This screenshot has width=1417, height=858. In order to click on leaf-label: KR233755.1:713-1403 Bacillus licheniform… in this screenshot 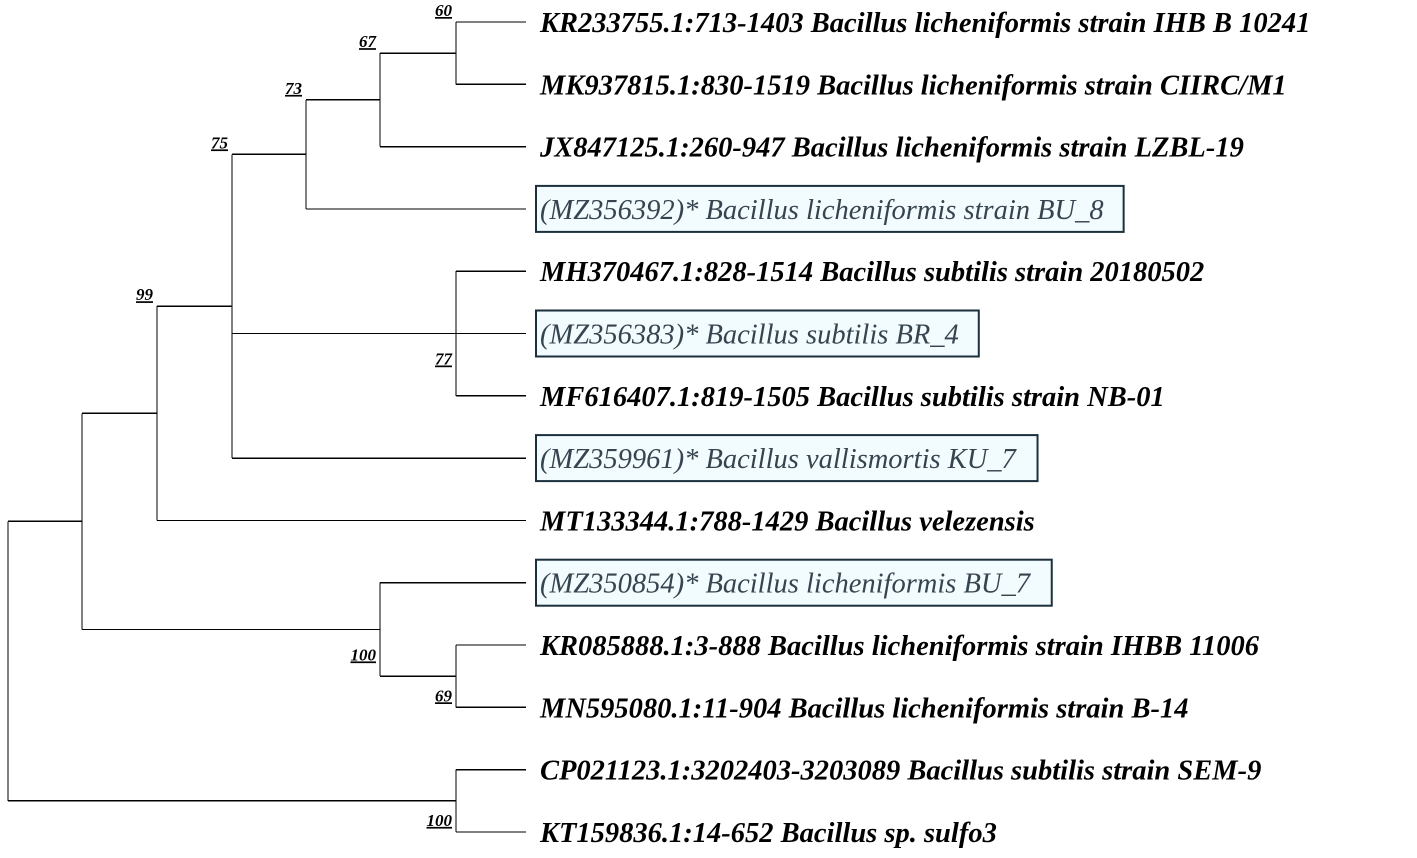, I will do `click(924, 23)`.